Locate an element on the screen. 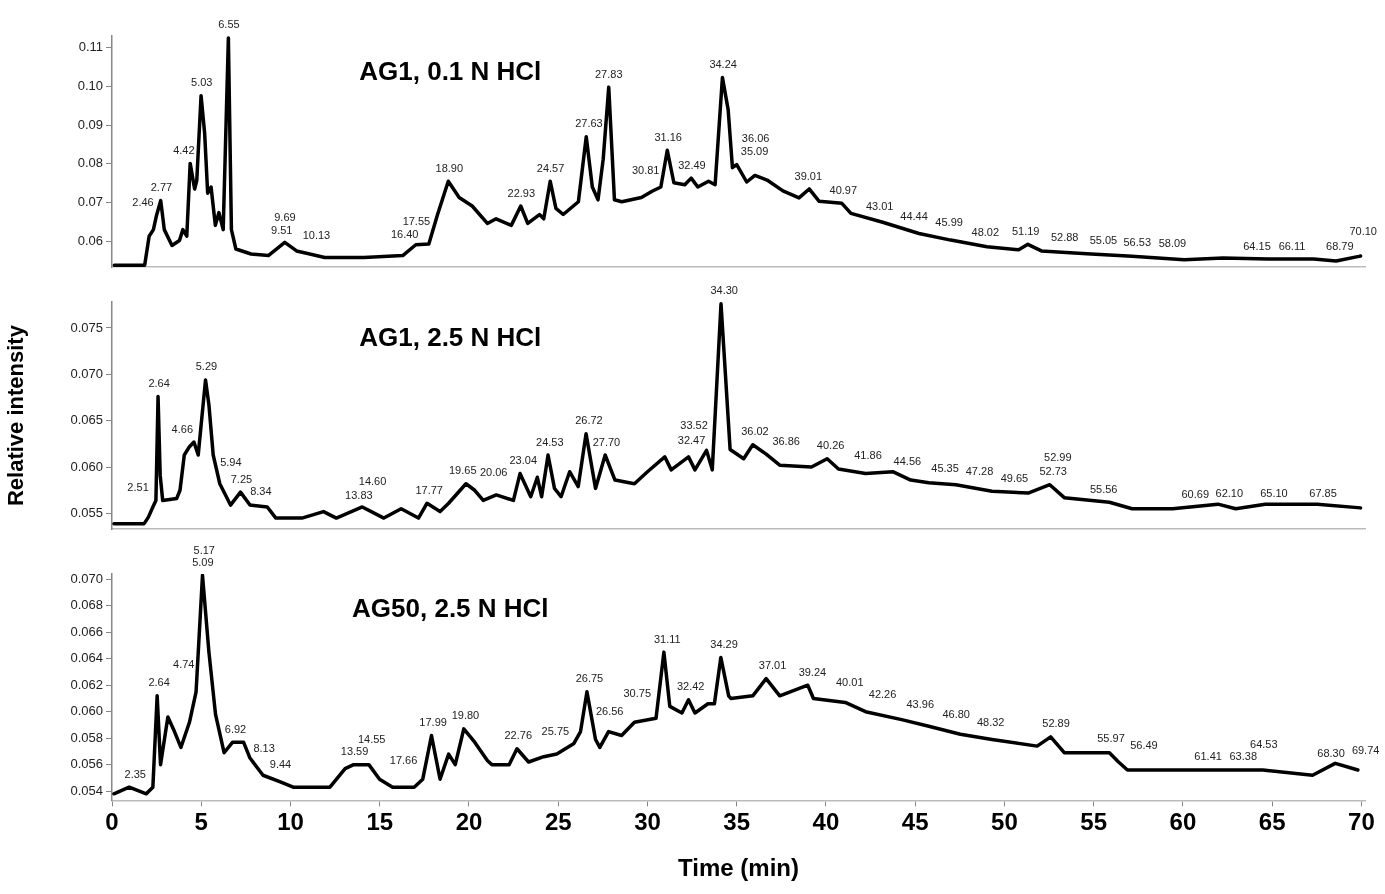  annotation: 10.13 is located at coordinates (316, 234).